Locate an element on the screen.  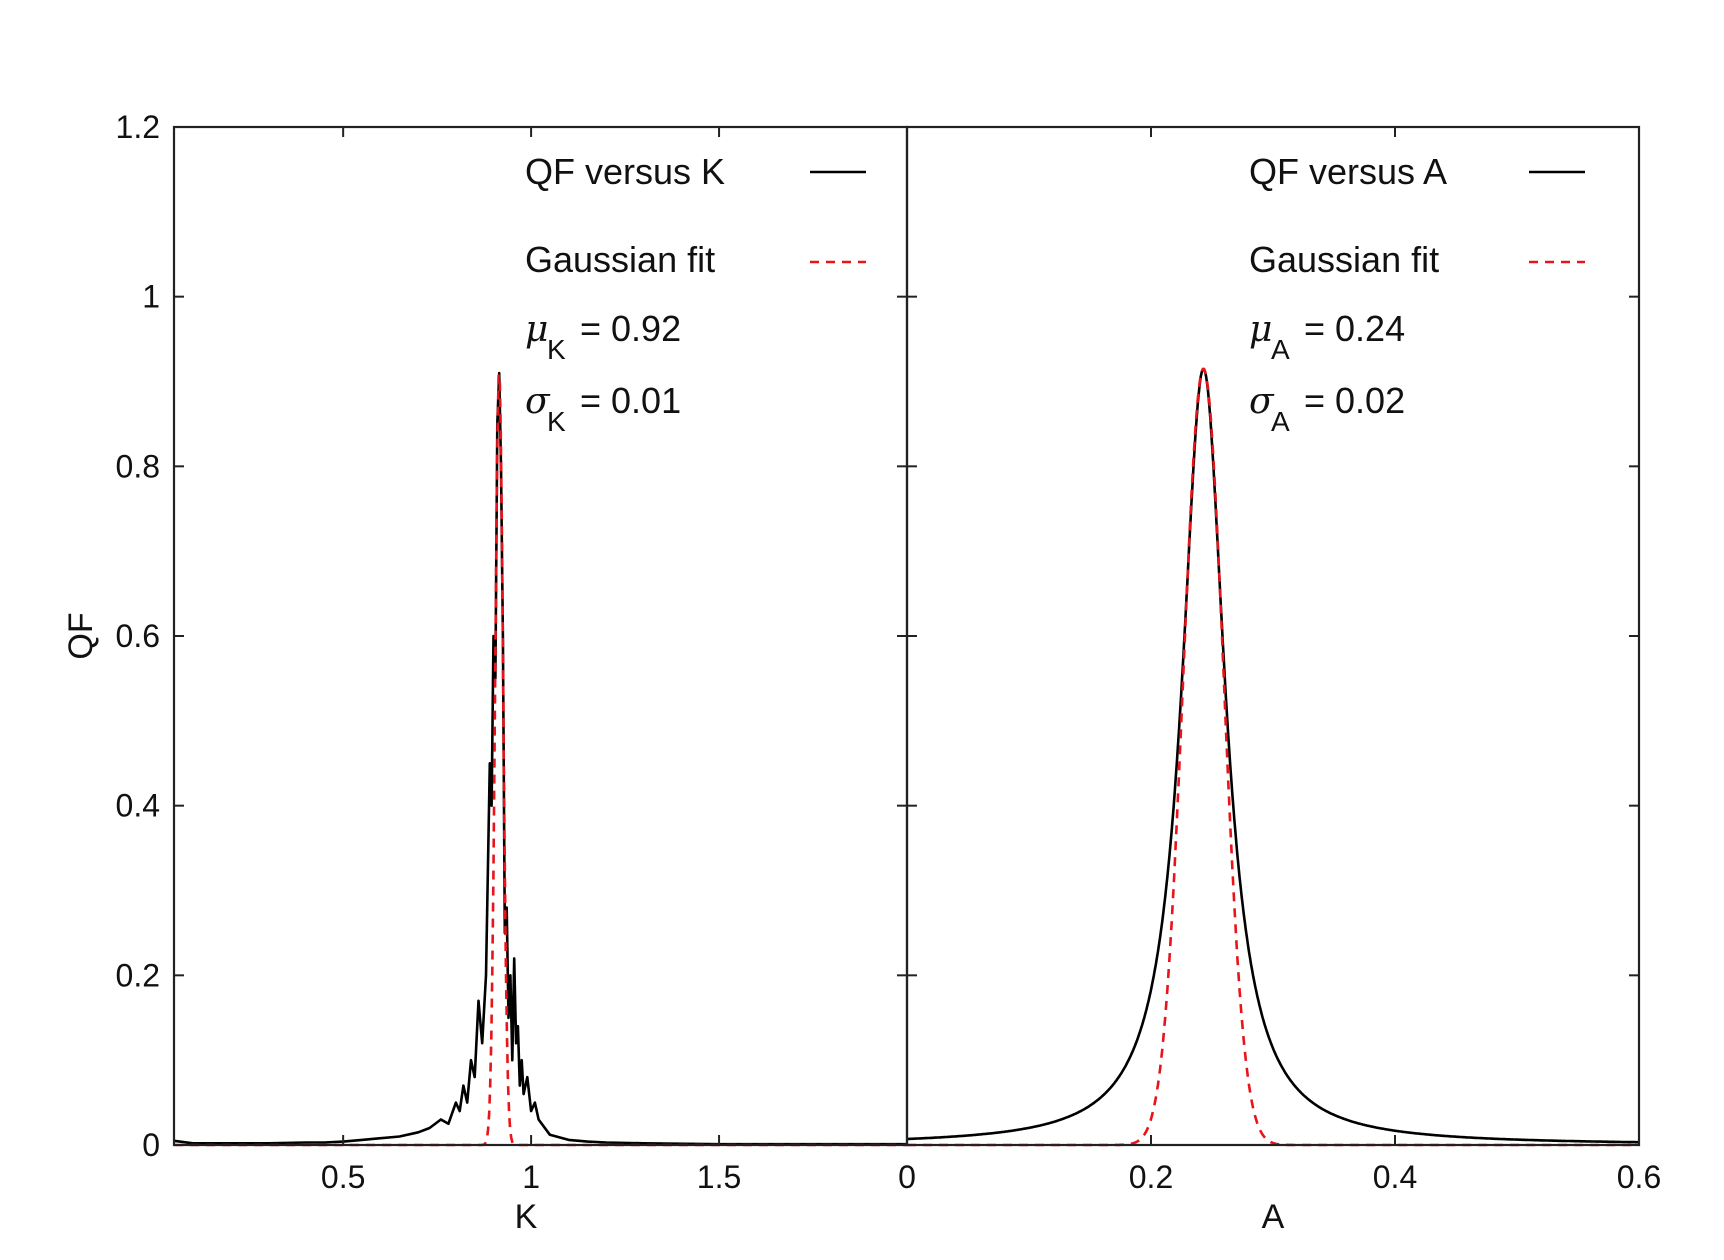
left-ytick-label: 1.2 is located at coordinates (138, 127).